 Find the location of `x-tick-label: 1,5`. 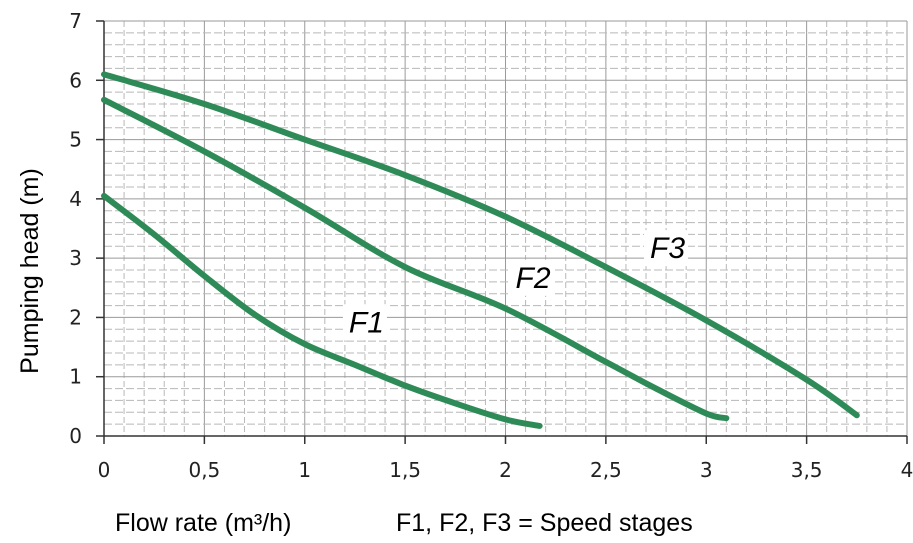

x-tick-label: 1,5 is located at coordinates (405, 470).